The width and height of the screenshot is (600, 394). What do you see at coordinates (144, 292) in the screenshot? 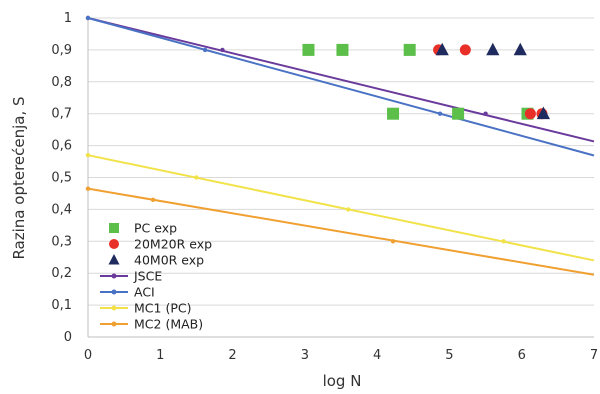
I see `legend-label-aci: ACI` at bounding box center [144, 292].